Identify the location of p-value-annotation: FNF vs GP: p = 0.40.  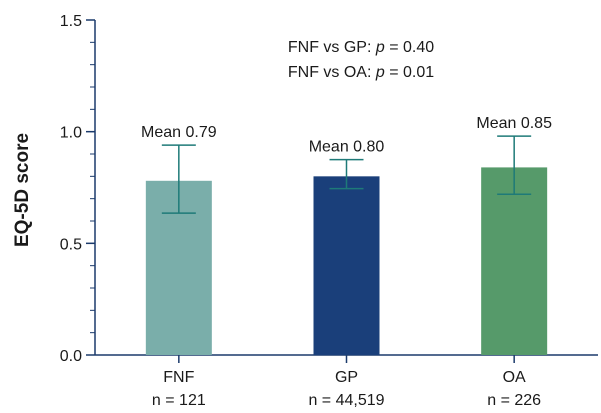
(361, 47).